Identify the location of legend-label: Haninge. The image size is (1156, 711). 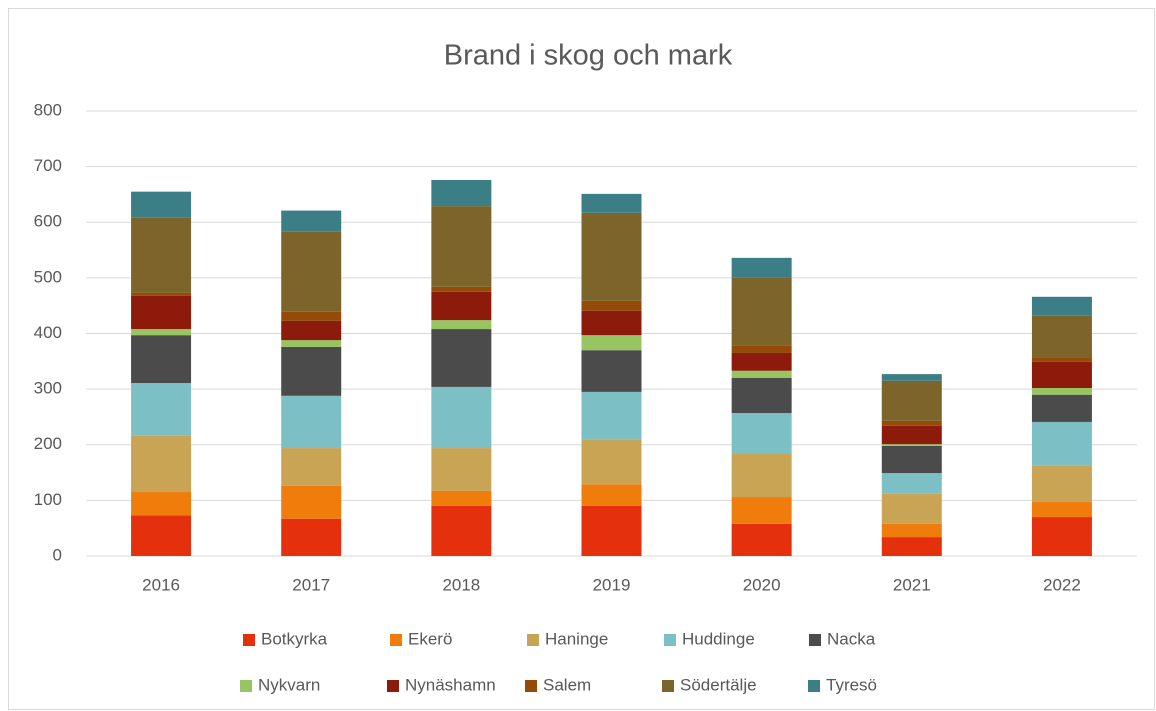
(576, 638).